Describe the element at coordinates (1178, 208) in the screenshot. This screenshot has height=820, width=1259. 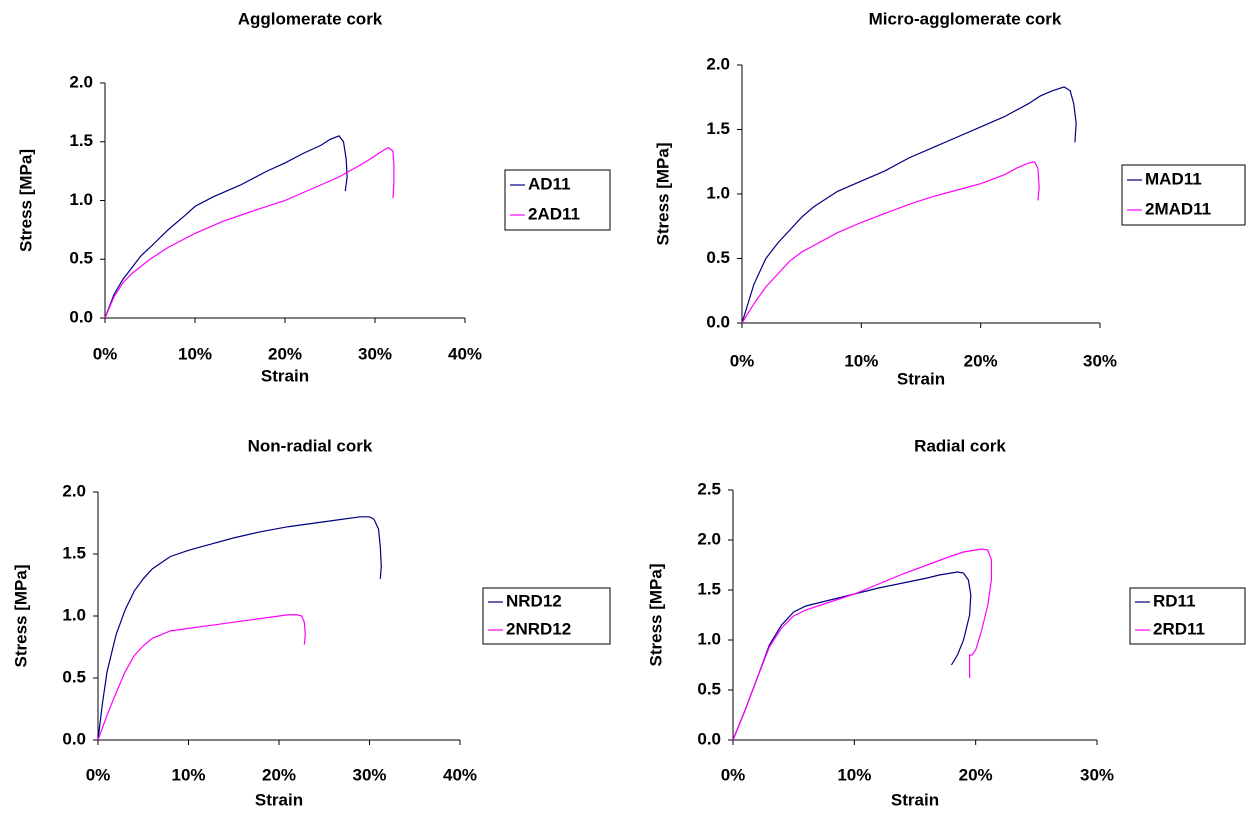
I see `legend-label: 2MAD11` at that location.